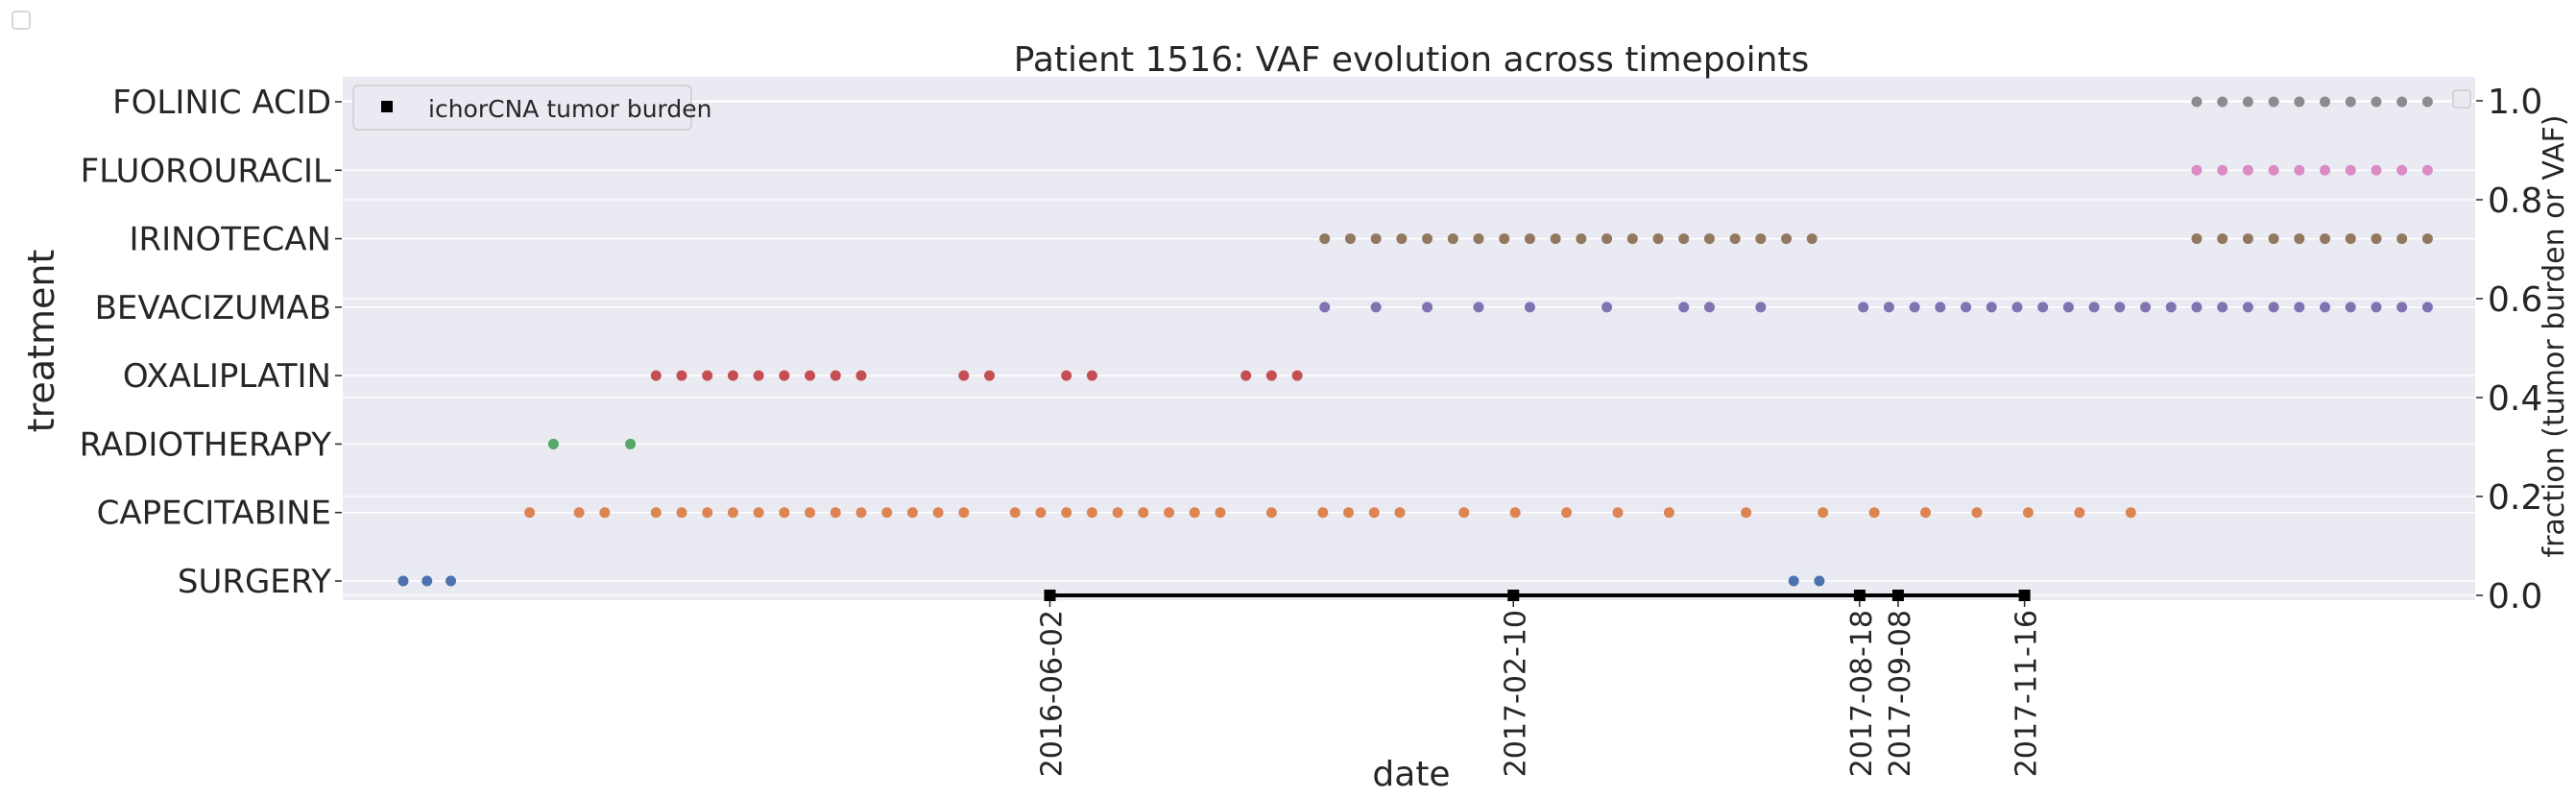 The height and width of the screenshot is (798, 2576). I want to click on x-tick-label: 2016-06-02, so click(1053, 693).